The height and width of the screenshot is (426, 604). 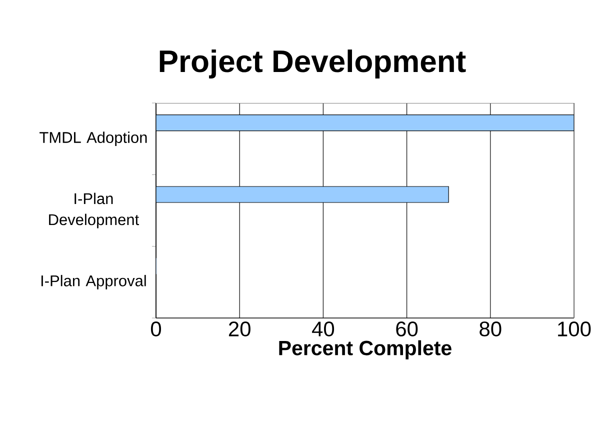 I want to click on x-tick-label: 20, so click(x=239, y=329).